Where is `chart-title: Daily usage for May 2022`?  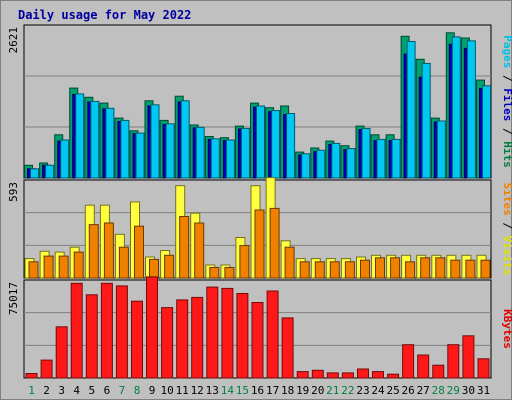 chart-title: Daily usage for May 2022 is located at coordinates (104, 15).